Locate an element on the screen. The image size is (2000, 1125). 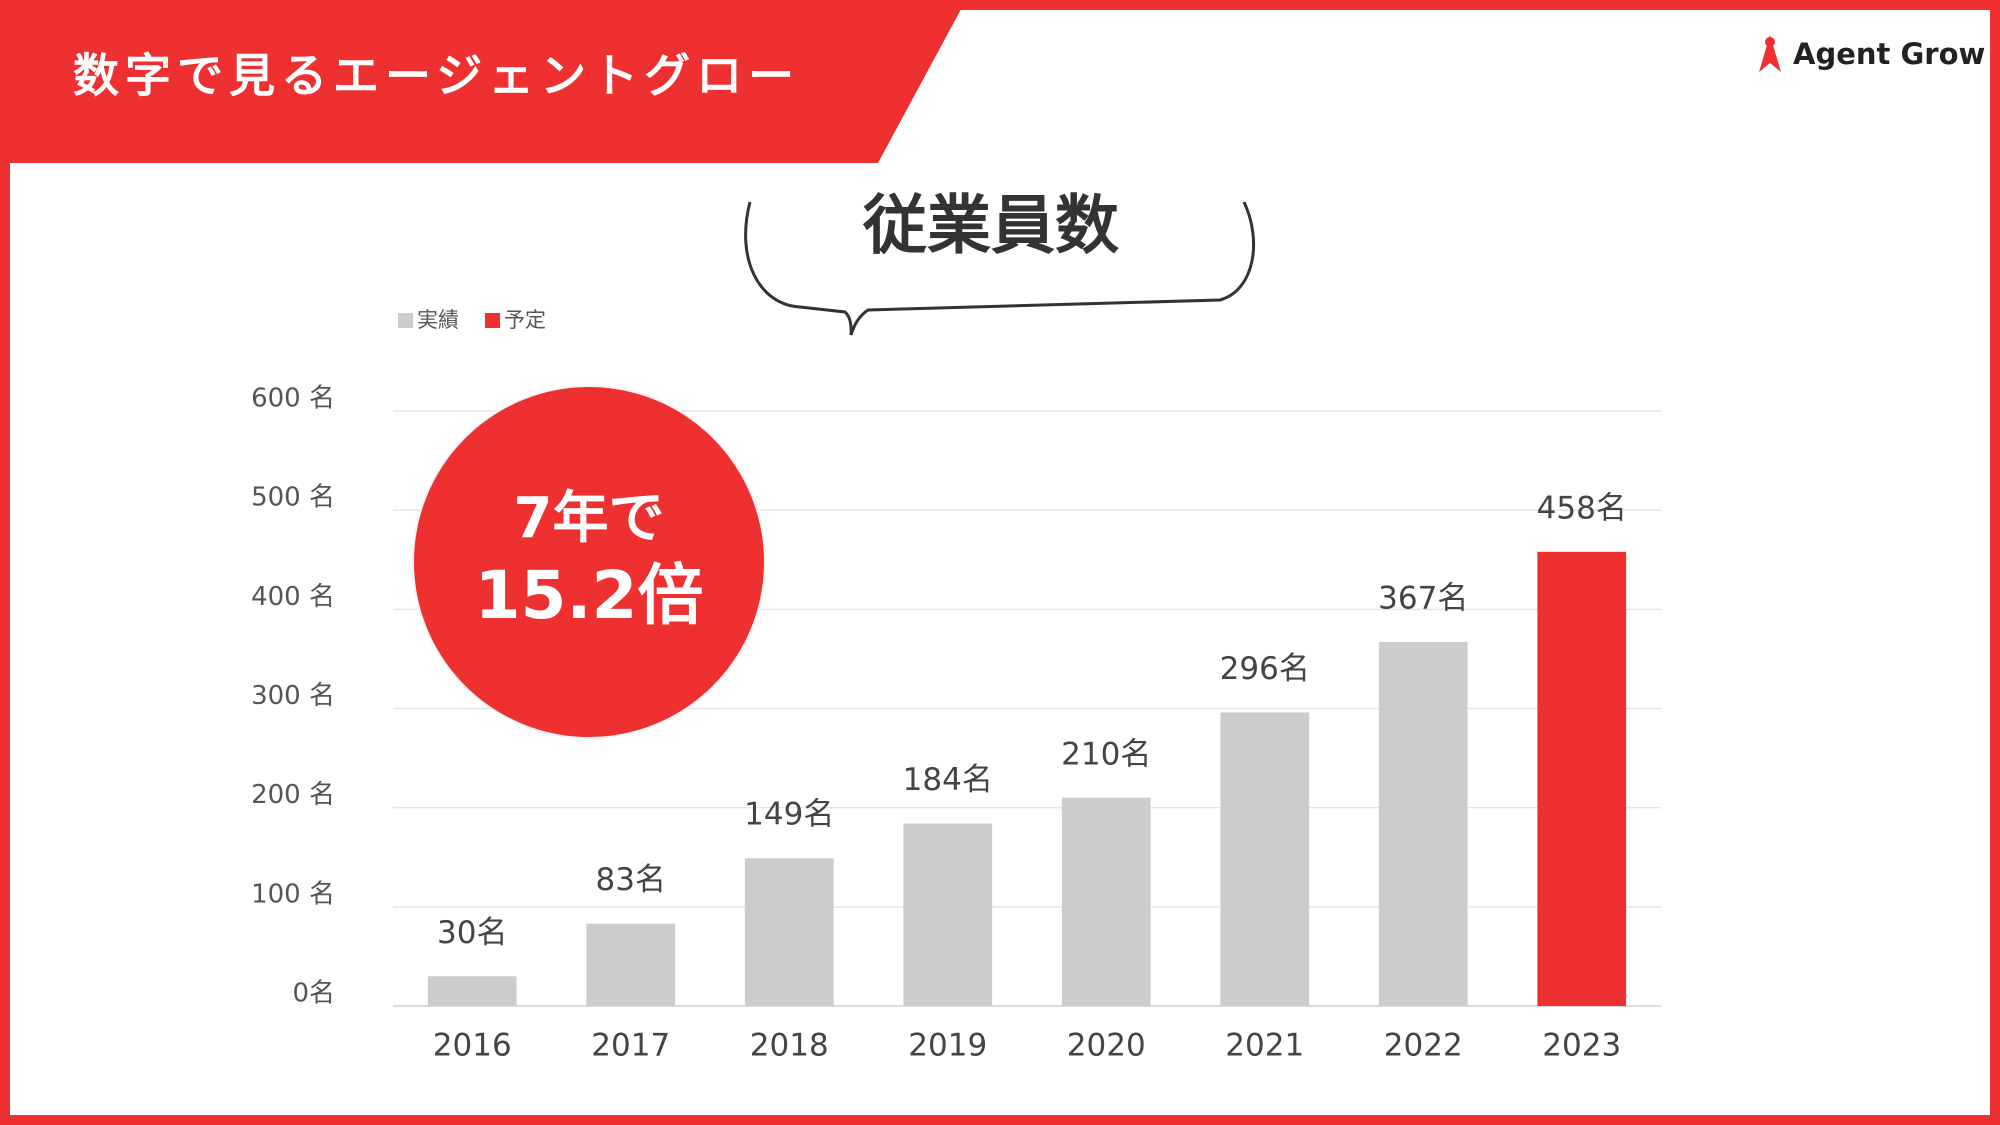
y-tick-label: 0名 is located at coordinates (313, 994).